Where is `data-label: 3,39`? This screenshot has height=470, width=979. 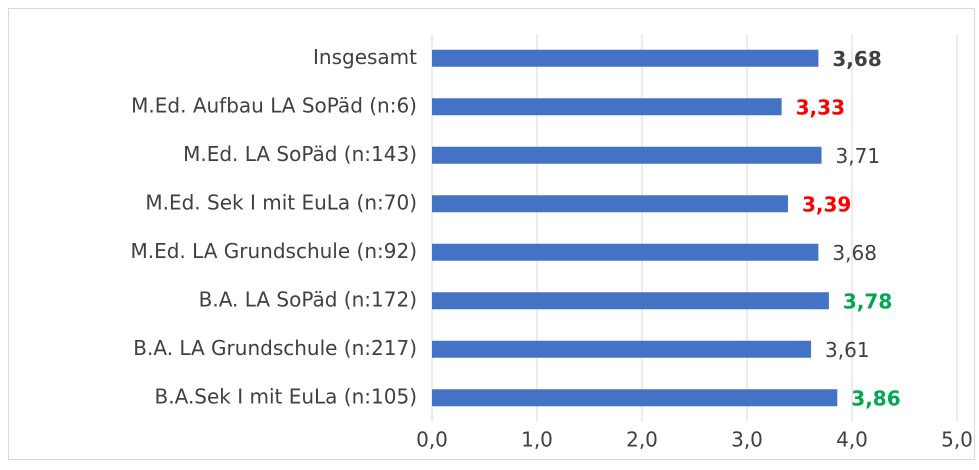 data-label: 3,39 is located at coordinates (826, 204).